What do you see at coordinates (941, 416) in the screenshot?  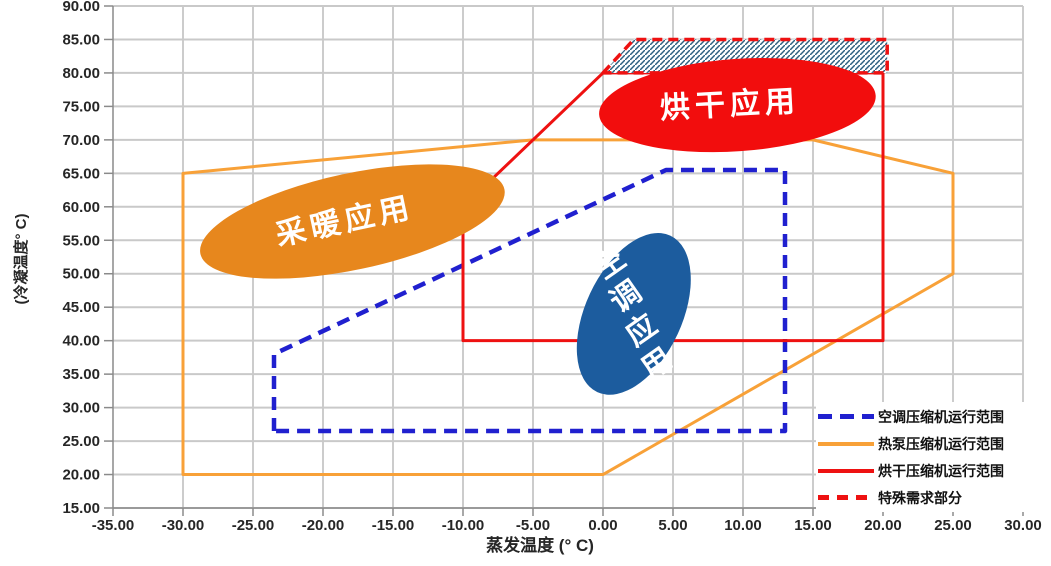 I see `legend-item-label: 空调压缩机运行范围` at bounding box center [941, 416].